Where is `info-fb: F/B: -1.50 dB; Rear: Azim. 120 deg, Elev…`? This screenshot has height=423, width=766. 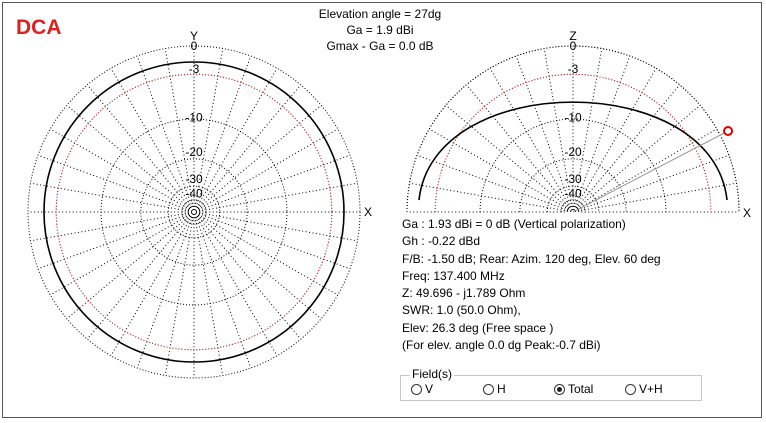 info-fb: F/B: -1.50 dB; Rear: Azim. 120 deg, Elev… is located at coordinates (531, 258).